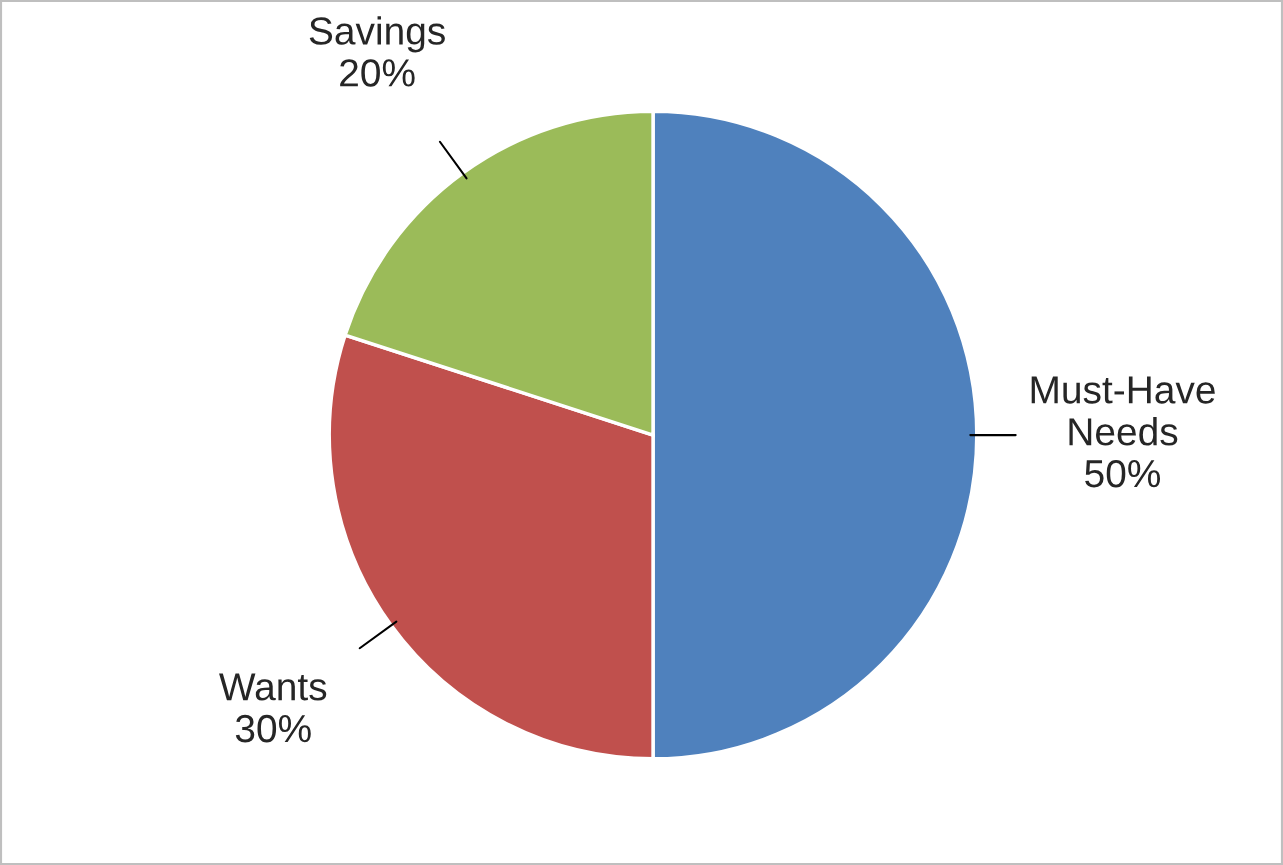 The image size is (1283, 865). What do you see at coordinates (1123, 411) in the screenshot?
I see `slice-label: Must-Have Needs` at bounding box center [1123, 411].